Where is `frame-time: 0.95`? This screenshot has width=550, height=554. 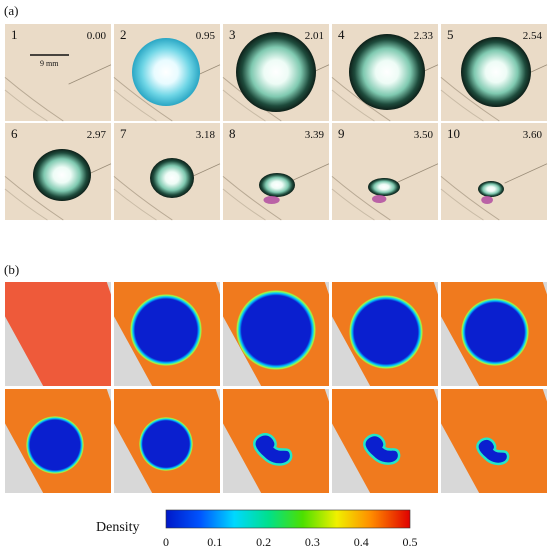 frame-time: 0.95 is located at coordinates (206, 36).